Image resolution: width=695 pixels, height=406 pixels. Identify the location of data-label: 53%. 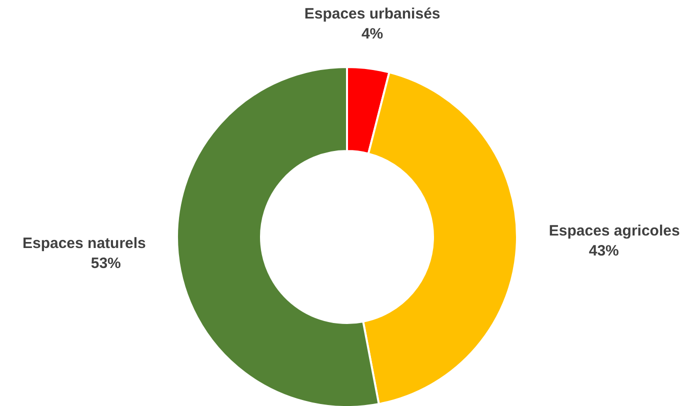
(105, 263).